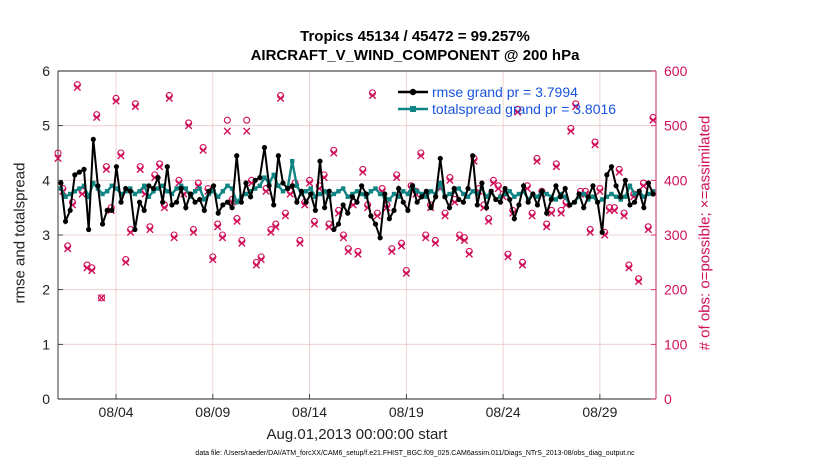 The width and height of the screenshot is (830, 470). What do you see at coordinates (676, 290) in the screenshot?
I see `y-tick-label-right: 200` at bounding box center [676, 290].